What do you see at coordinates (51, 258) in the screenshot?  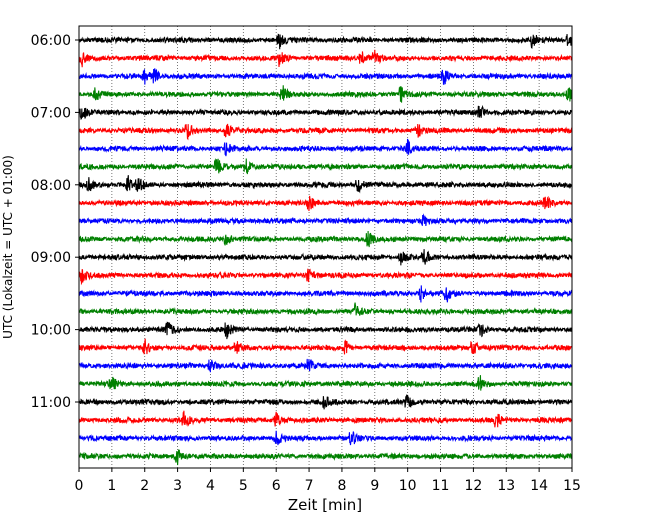 I see `y-tick-label: 09:00` at bounding box center [51, 258].